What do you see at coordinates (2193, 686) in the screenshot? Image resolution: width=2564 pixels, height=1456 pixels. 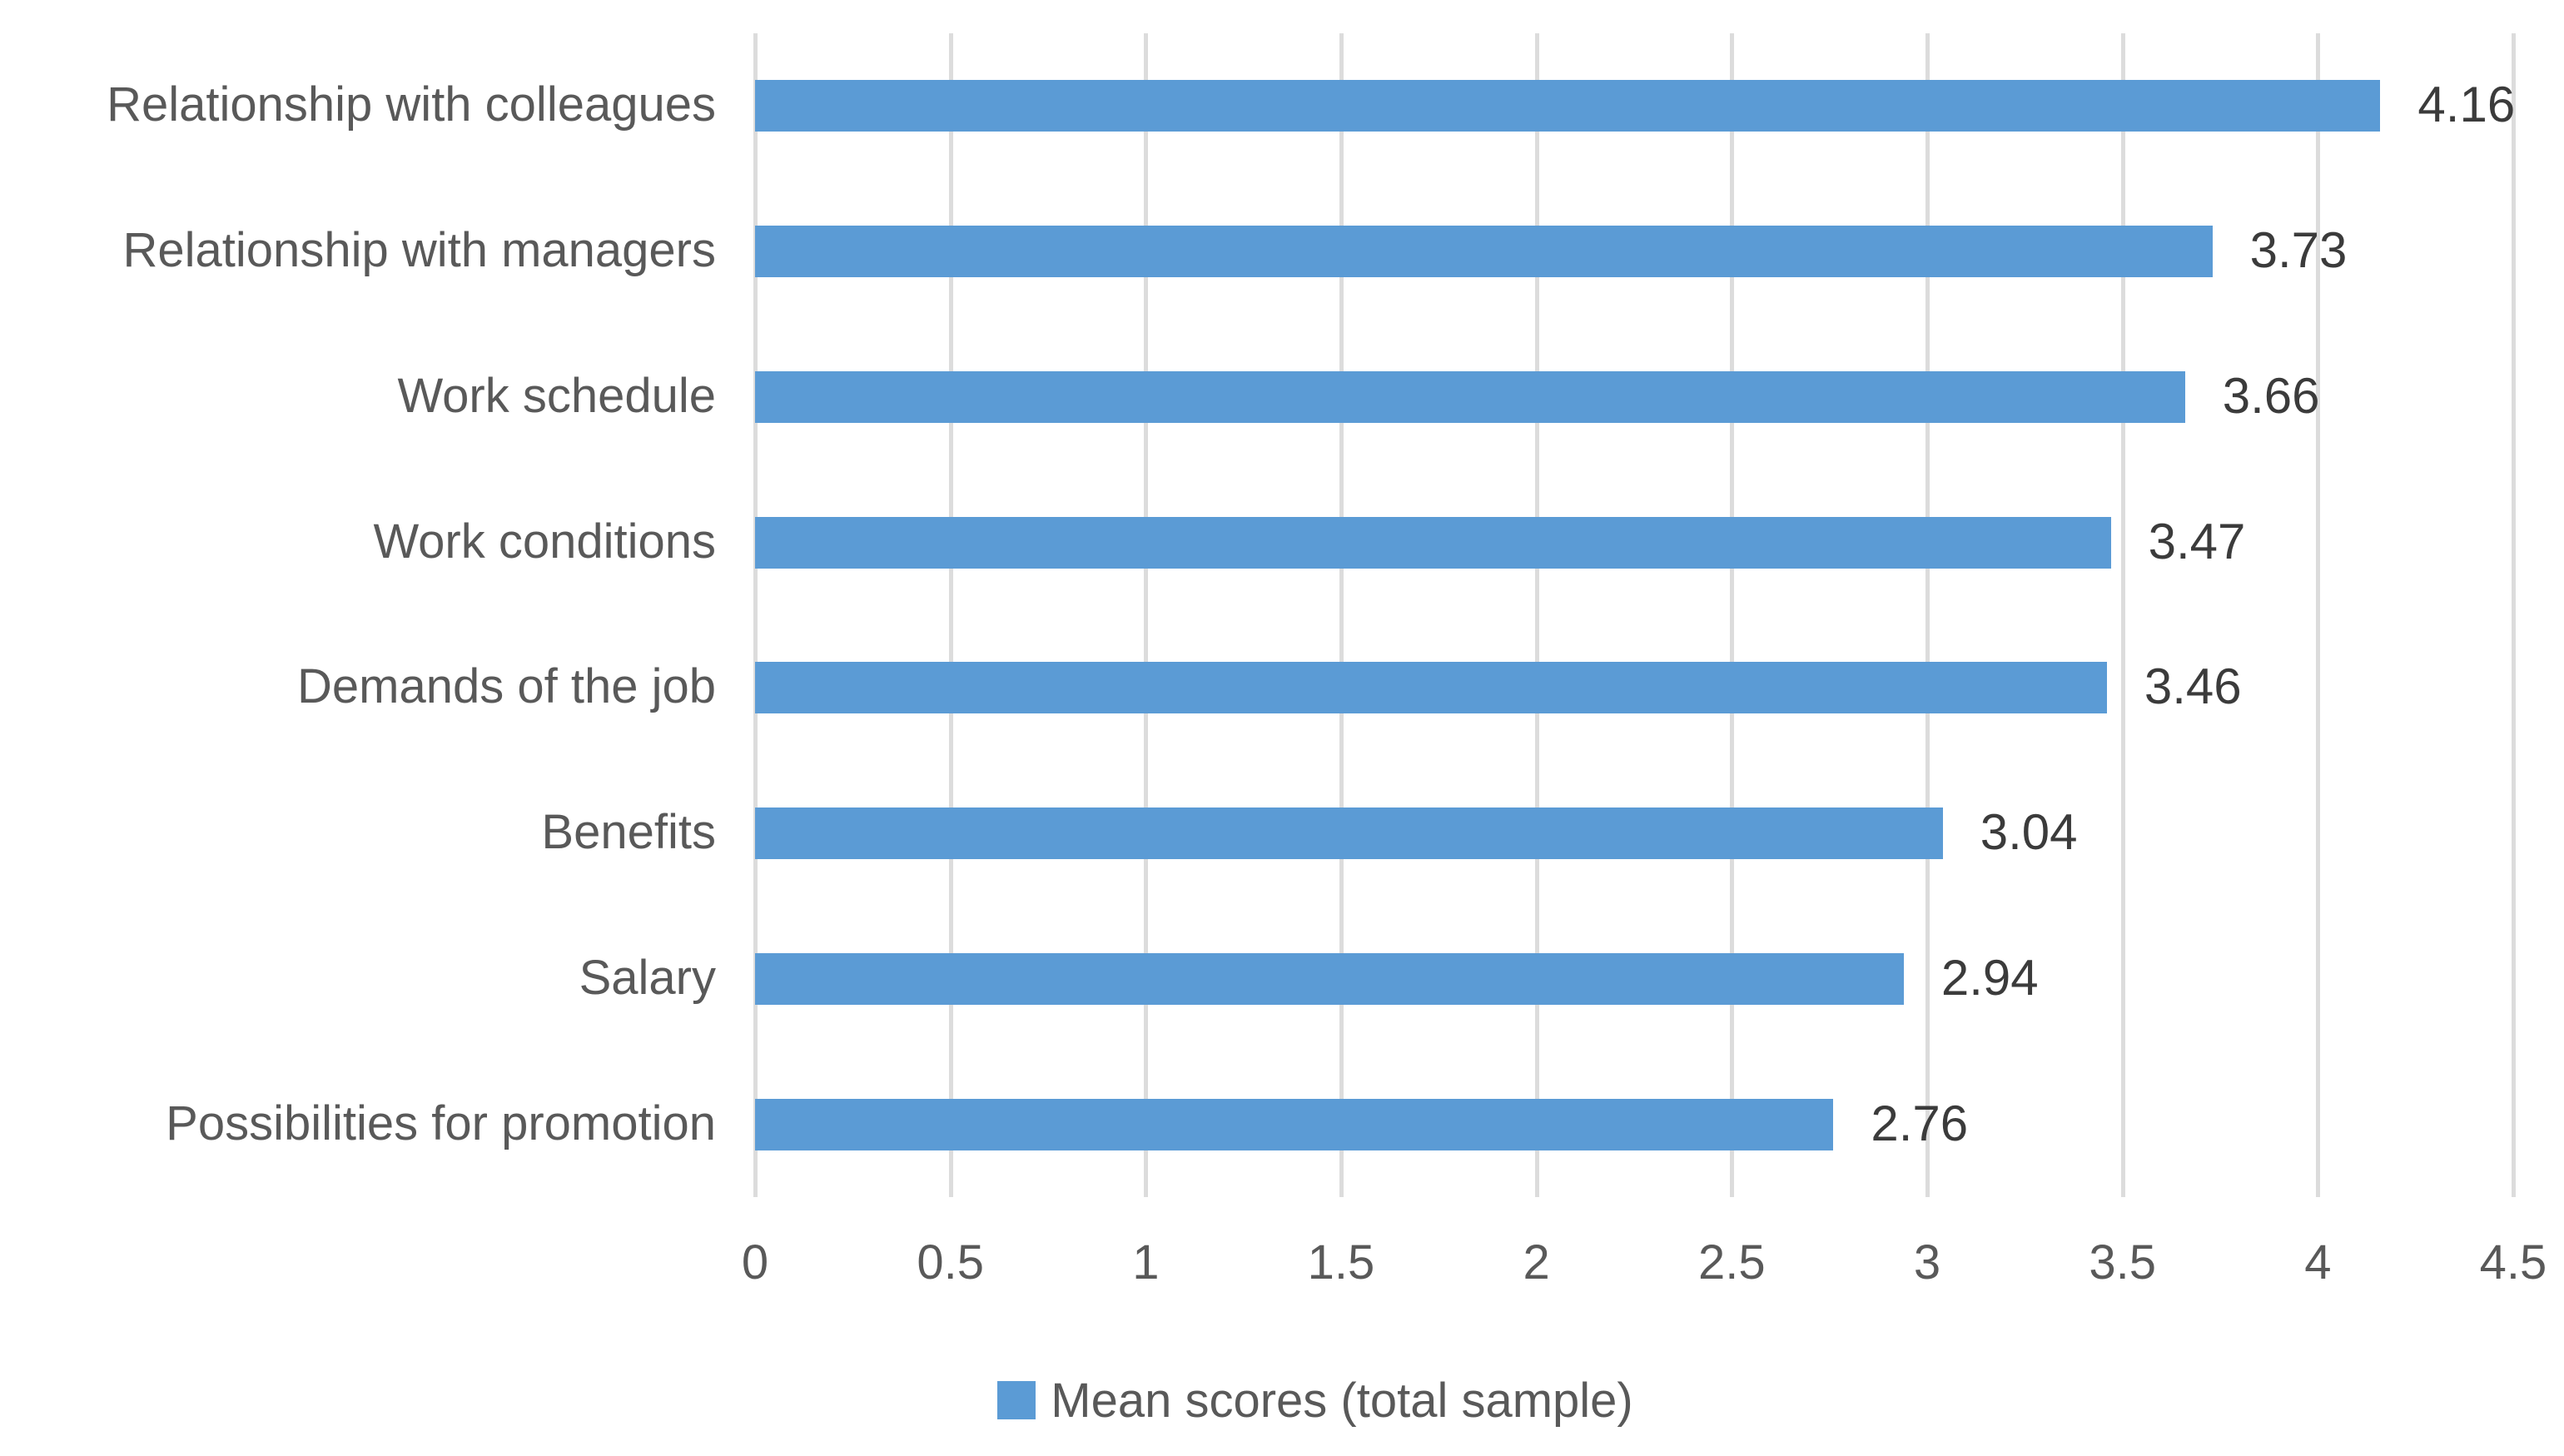 I see `value-label-4: 3.46` at bounding box center [2193, 686].